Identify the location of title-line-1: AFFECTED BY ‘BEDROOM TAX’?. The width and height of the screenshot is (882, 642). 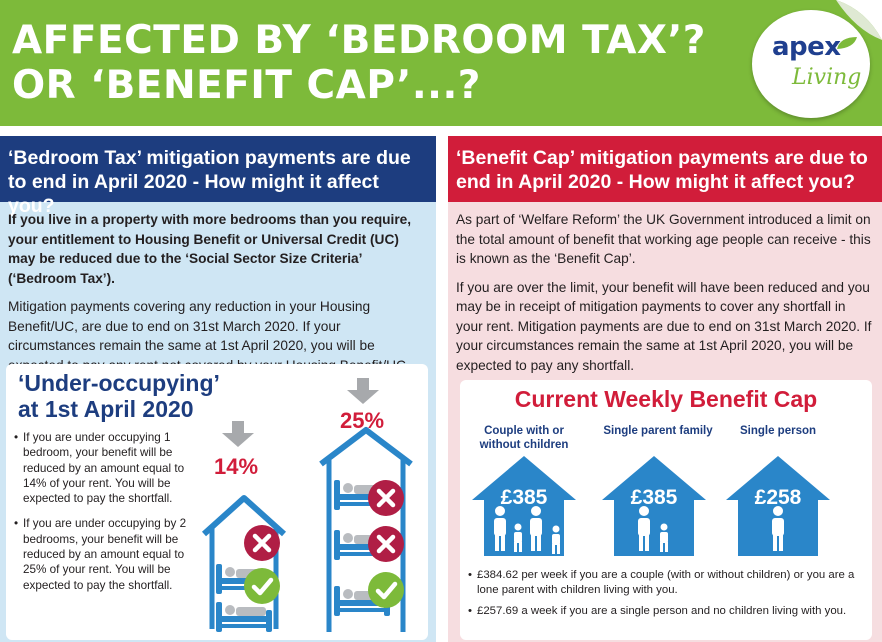
(359, 40).